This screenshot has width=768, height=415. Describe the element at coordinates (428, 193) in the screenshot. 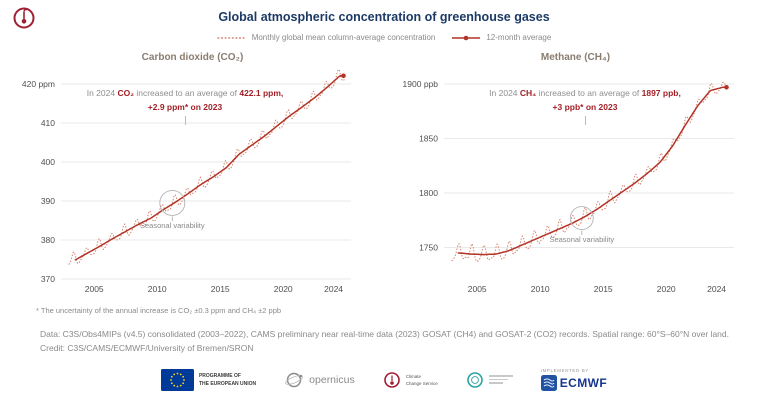

I see `y-tick-label: 1800` at that location.